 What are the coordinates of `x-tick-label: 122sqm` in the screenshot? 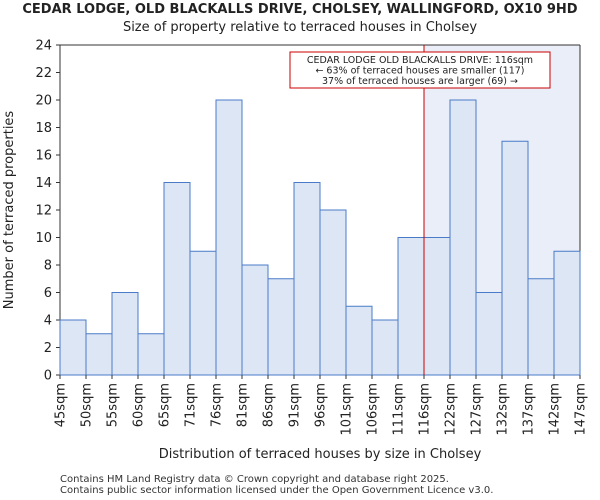 It's located at (451, 409).